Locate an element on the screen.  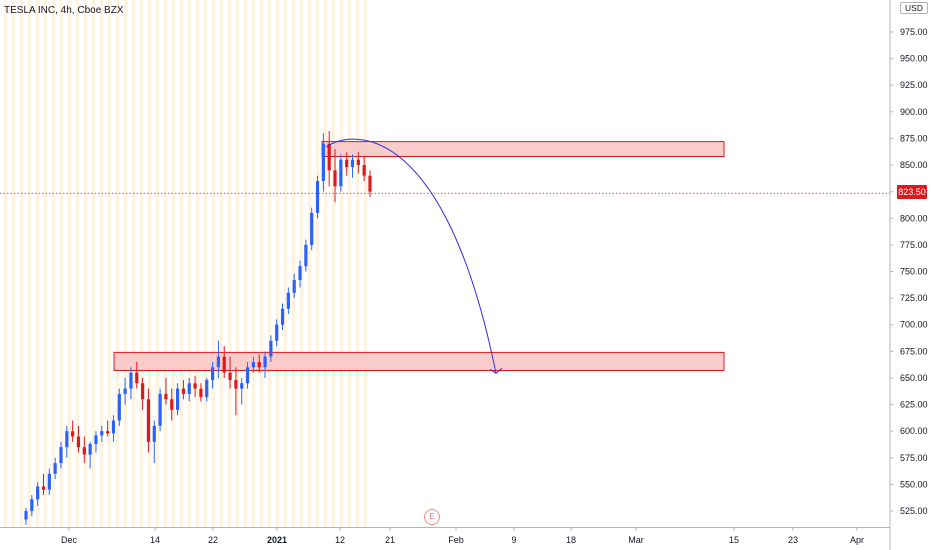
y-tick-label: 950.00 is located at coordinates (914, 59).